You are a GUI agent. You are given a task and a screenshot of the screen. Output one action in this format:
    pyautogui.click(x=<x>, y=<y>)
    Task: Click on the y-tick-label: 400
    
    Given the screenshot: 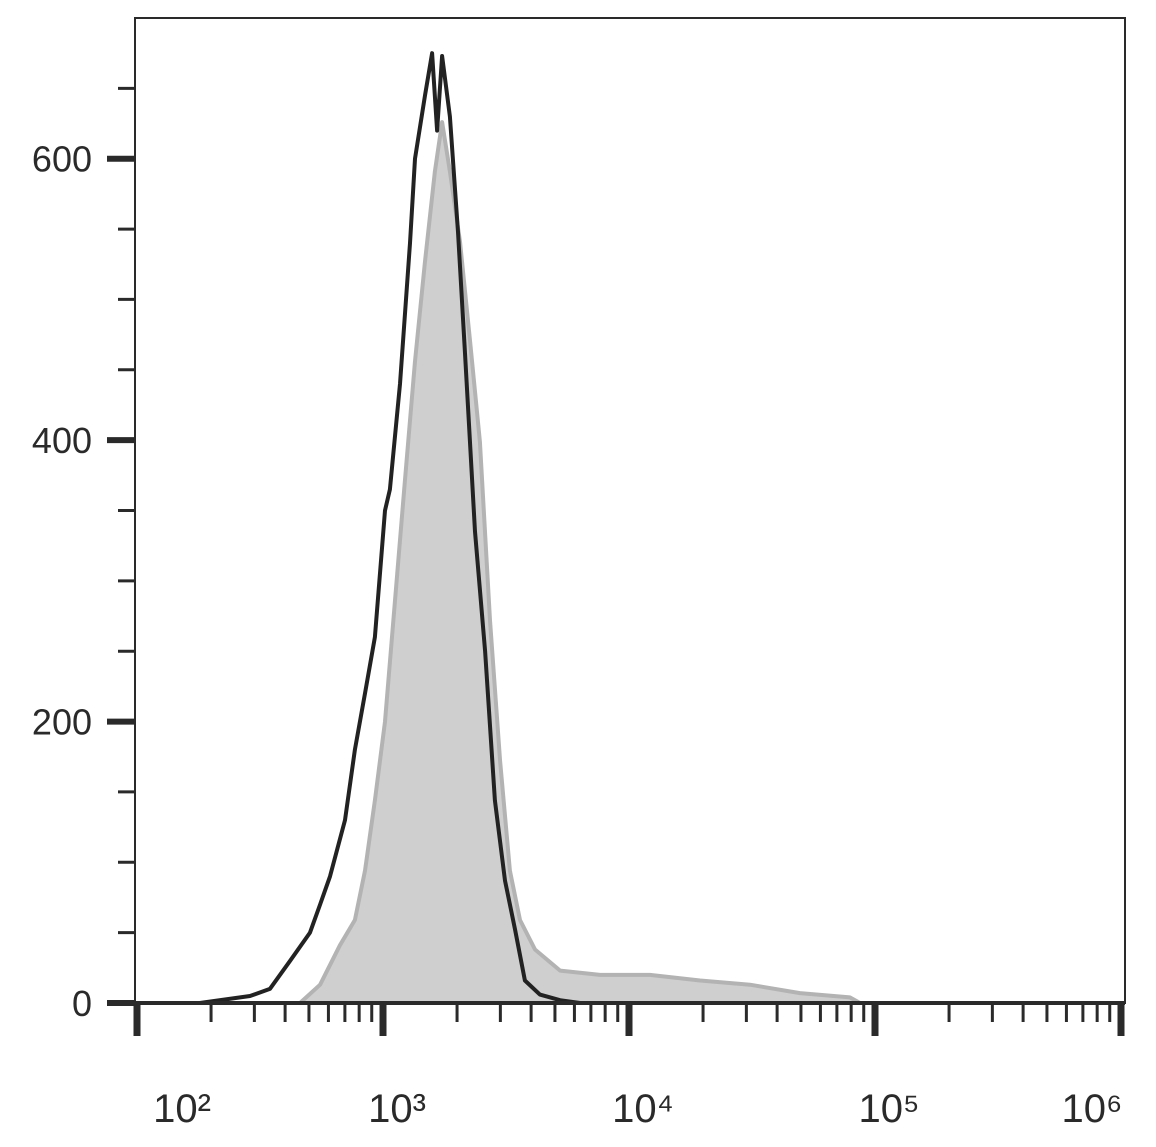 What is the action you would take?
    pyautogui.click(x=62, y=440)
    